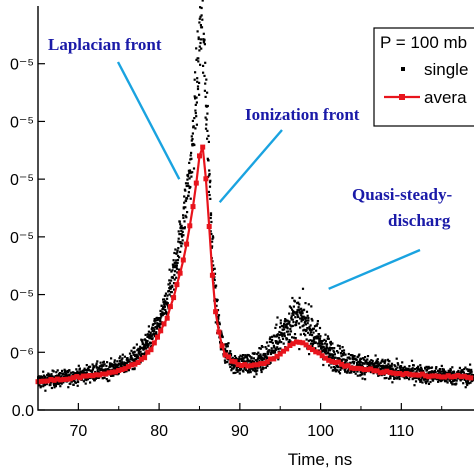 The width and height of the screenshot is (474, 474). I want to click on y-tick-label: 0⁻⁵, so click(22, 65).